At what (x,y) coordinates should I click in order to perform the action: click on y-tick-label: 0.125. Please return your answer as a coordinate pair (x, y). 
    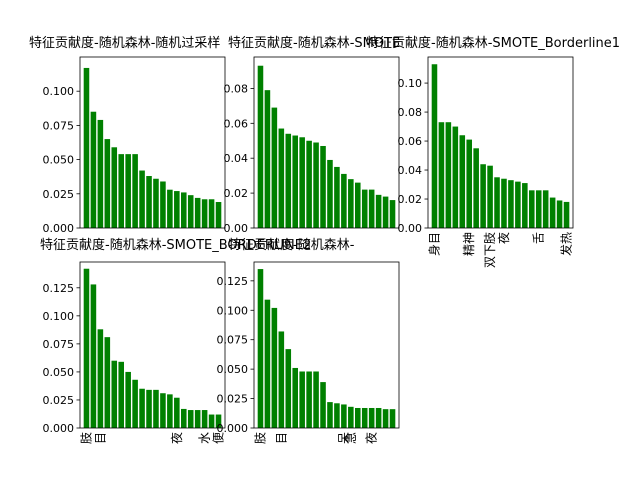
    Looking at the image, I should click on (59, 288).